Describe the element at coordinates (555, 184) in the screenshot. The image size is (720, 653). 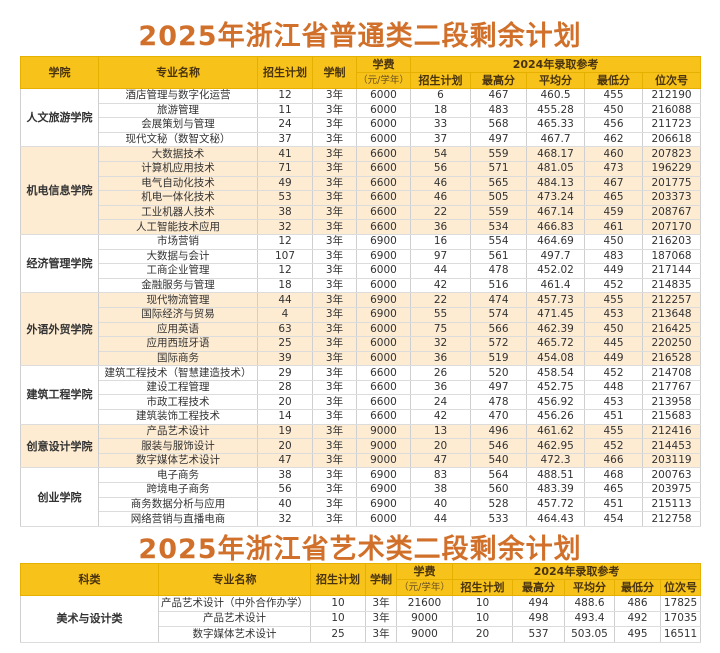
I see `ref-avg-cell: 484.13` at that location.